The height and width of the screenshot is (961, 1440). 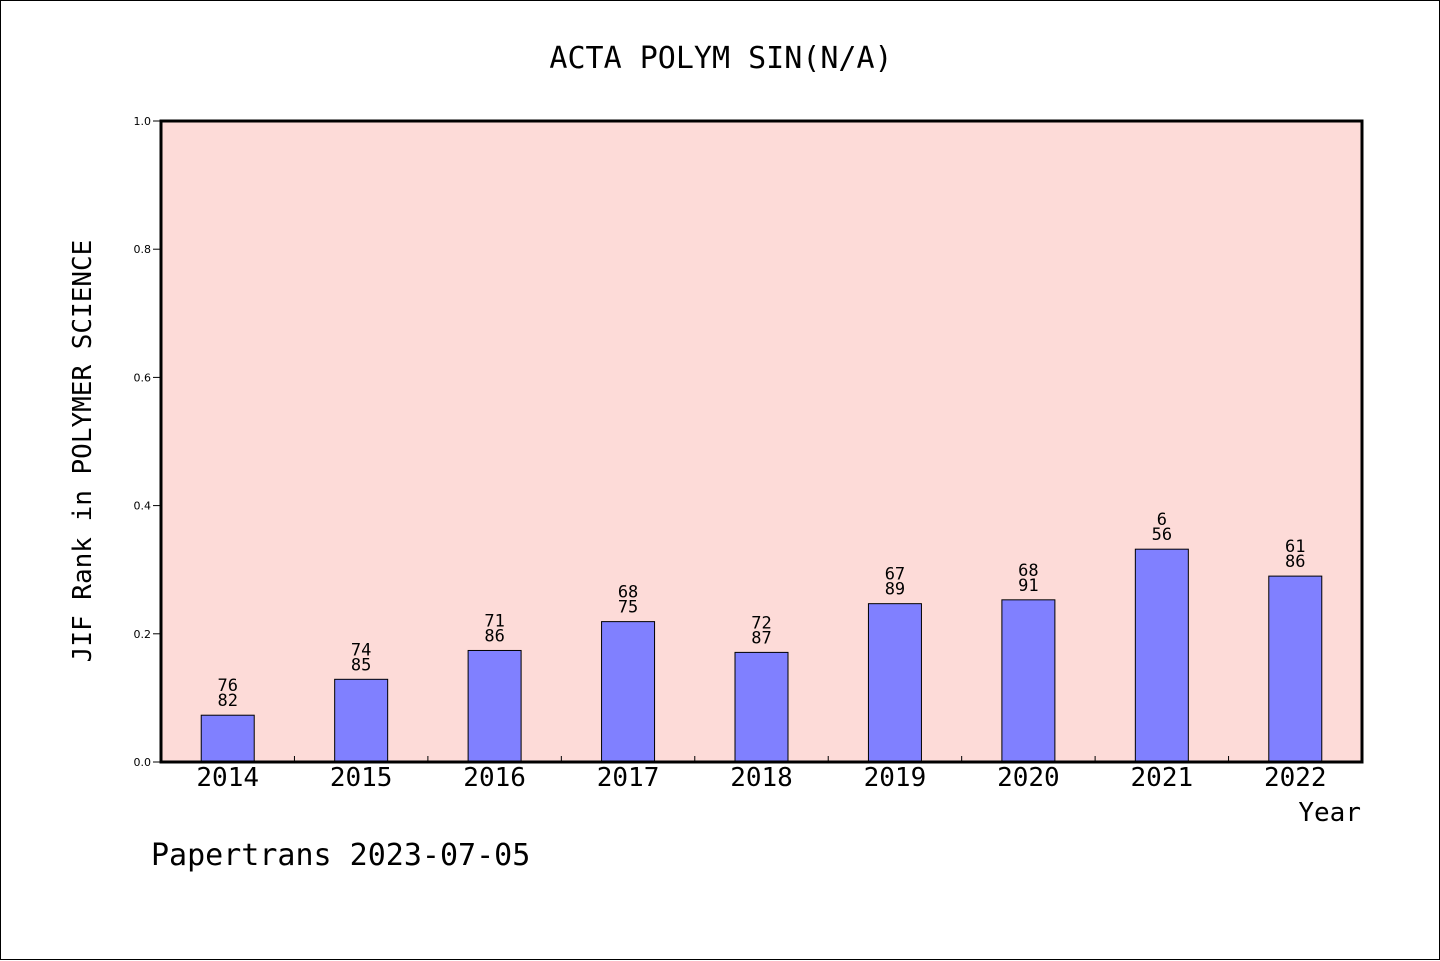 What do you see at coordinates (1028, 586) in the screenshot?
I see `bar-label-bottom: 91` at bounding box center [1028, 586].